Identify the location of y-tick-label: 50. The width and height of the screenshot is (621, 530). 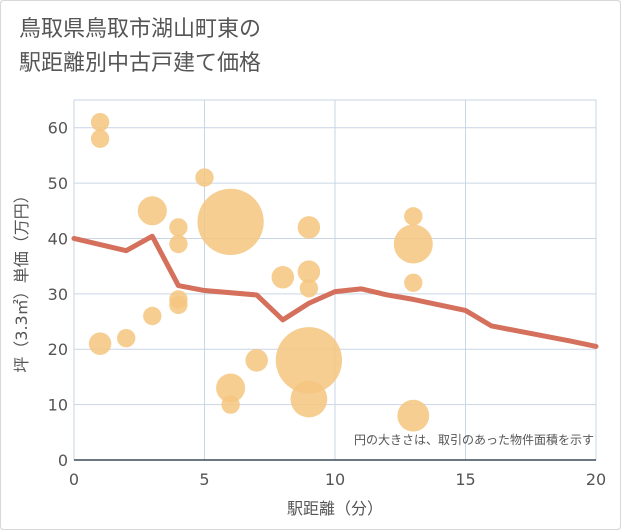
(58, 183).